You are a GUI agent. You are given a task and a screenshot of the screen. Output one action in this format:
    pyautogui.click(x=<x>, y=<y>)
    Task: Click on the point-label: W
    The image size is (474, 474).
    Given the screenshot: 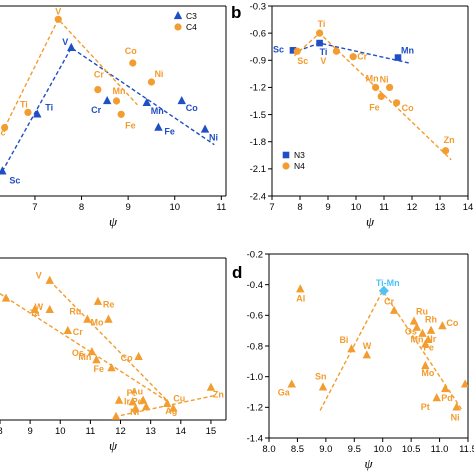 What is the action you would take?
    pyautogui.click(x=39, y=307)
    